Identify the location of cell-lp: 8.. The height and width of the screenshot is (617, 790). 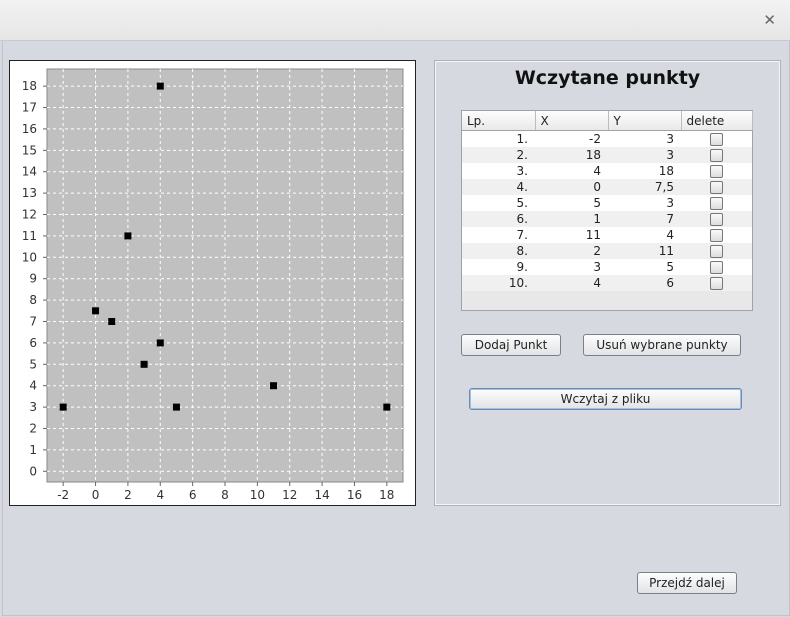
(498, 251).